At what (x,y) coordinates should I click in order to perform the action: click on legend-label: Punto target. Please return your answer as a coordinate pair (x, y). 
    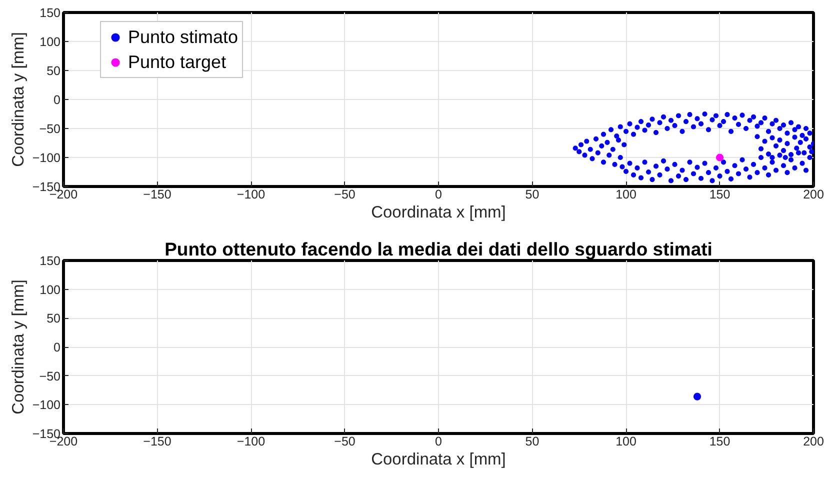
    Looking at the image, I should click on (177, 62).